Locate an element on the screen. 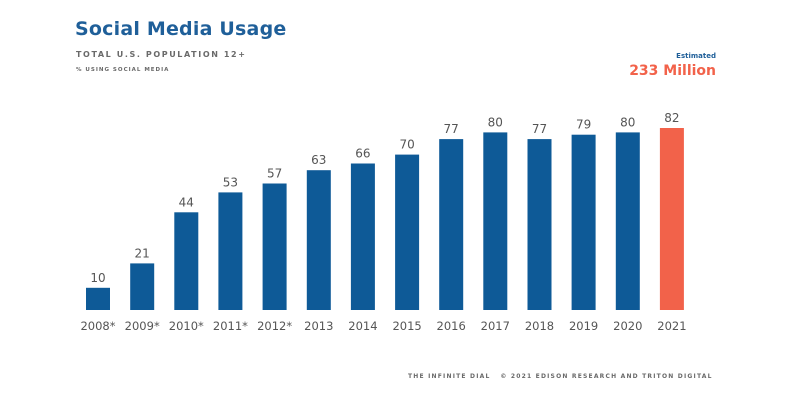 This screenshot has width=800, height=400. value-label: 70 is located at coordinates (406, 145).